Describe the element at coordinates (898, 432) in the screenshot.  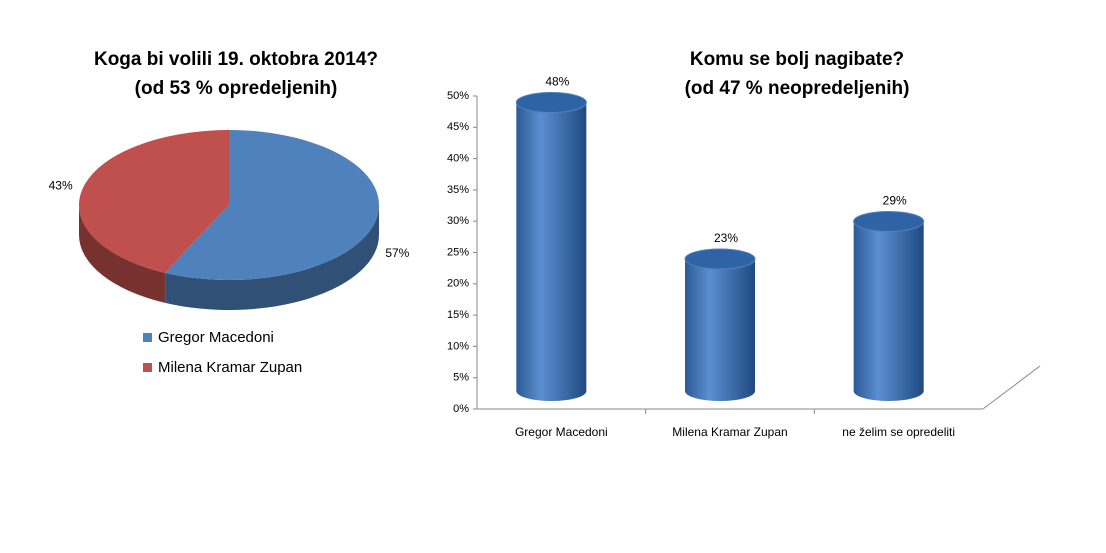
I see `x-tick-label: ne želim se opredeliti` at that location.